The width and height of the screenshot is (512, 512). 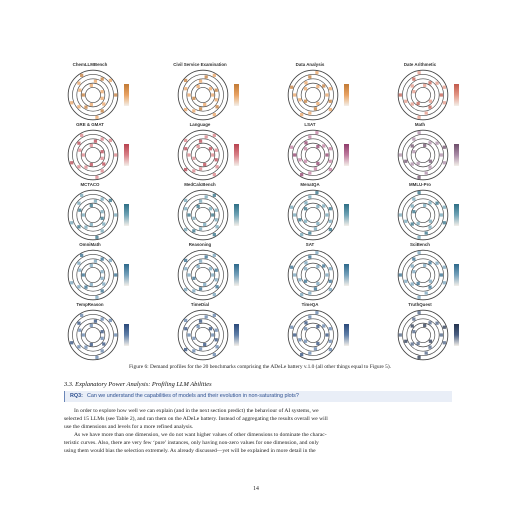 I want to click on benchmark-panel: SciBench, so click(x=429, y=274).